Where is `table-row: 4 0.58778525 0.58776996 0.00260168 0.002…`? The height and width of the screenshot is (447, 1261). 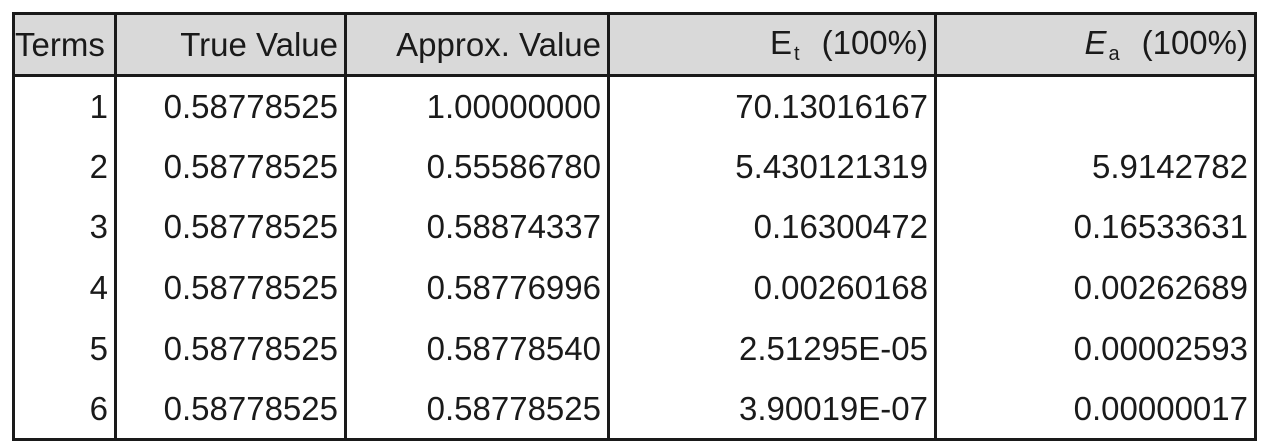
table-row: 4 0.58778525 0.58776996 0.00260168 0.002… is located at coordinates (634, 288).